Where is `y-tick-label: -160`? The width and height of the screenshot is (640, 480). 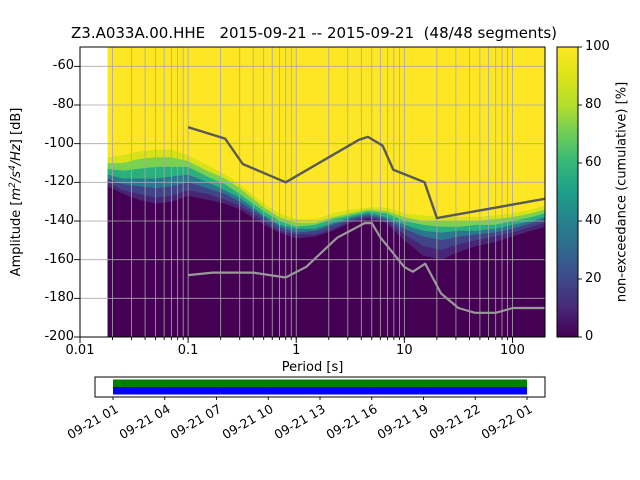
y-tick-label: -160 is located at coordinates (59, 259).